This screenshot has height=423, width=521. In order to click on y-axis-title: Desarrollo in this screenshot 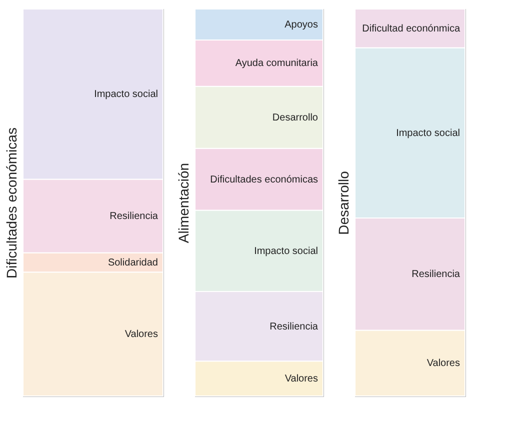, I will do `click(344, 202)`.